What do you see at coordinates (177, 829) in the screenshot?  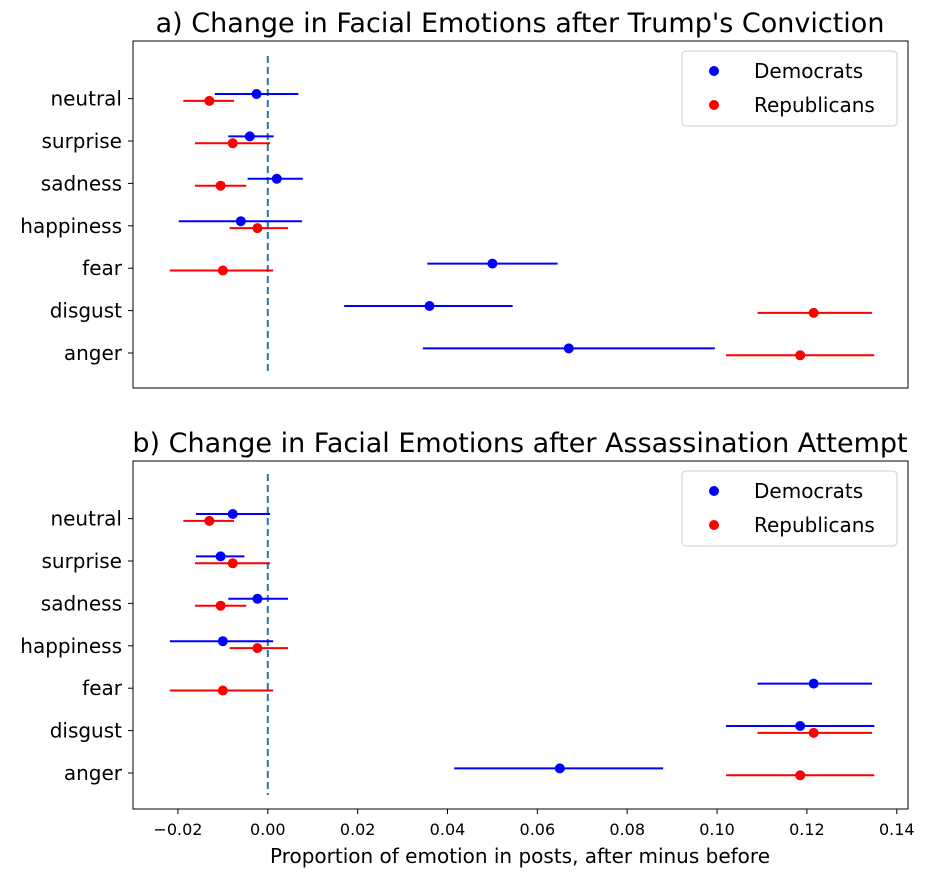 I see `x-tick-label: −0.02` at bounding box center [177, 829].